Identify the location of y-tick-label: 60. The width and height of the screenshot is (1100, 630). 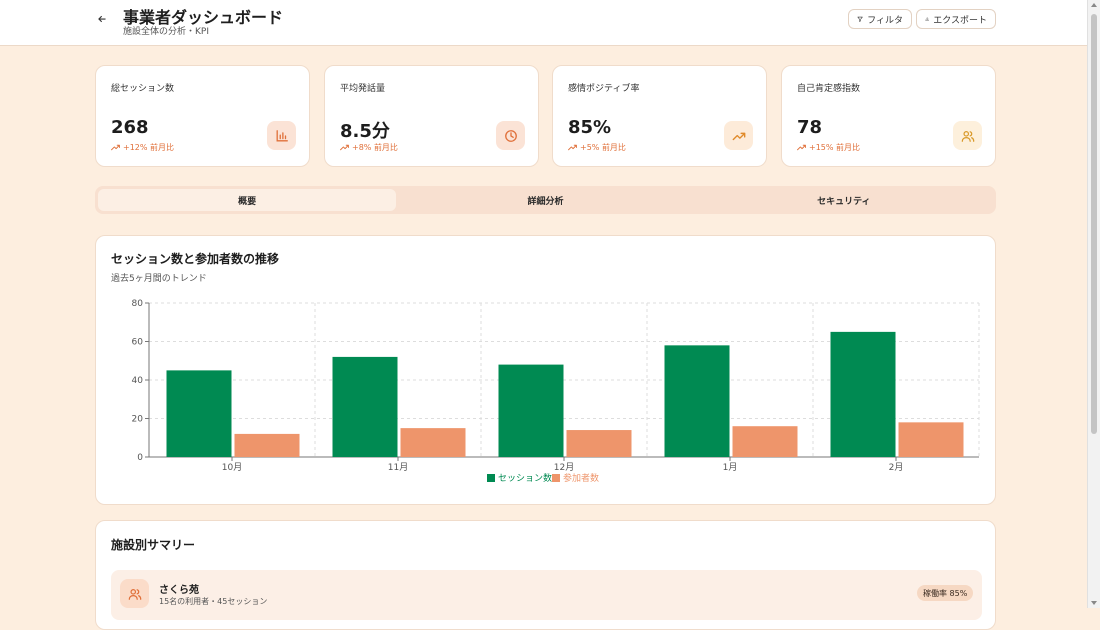
(138, 343).